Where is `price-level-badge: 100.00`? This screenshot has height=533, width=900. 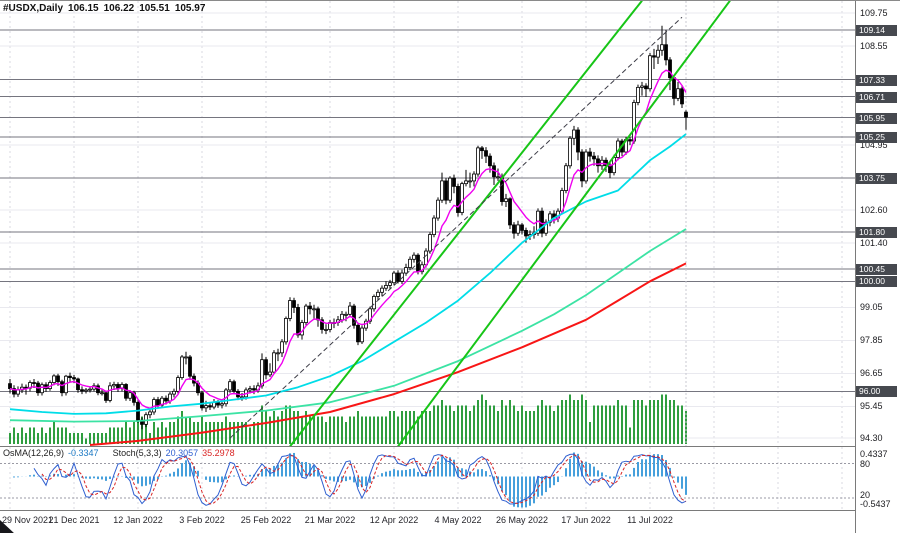 price-level-badge: 100.00 is located at coordinates (876, 281).